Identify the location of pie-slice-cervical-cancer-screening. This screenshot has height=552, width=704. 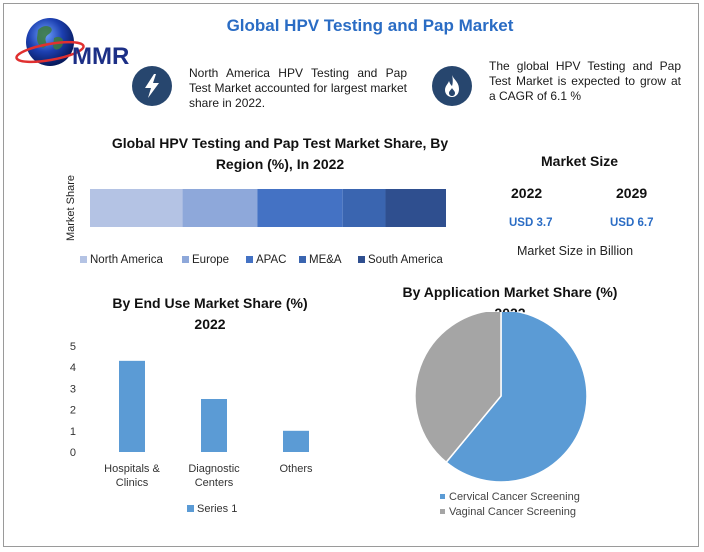
(516, 397).